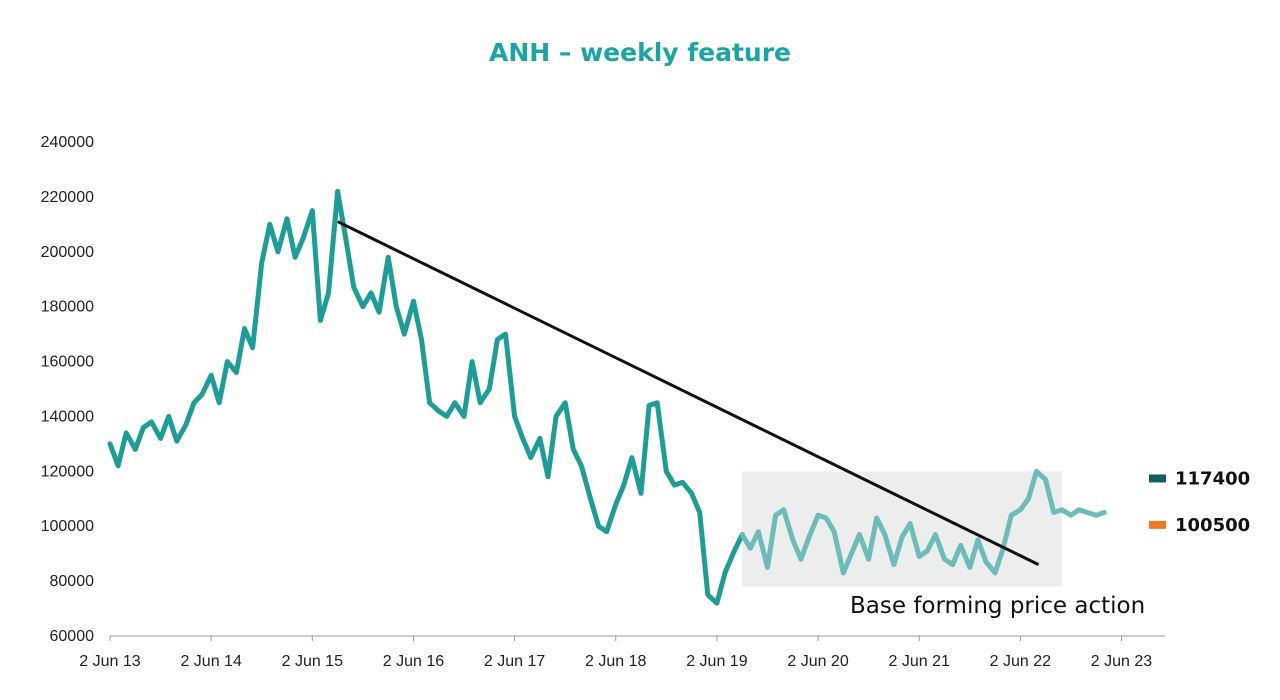  What do you see at coordinates (67, 142) in the screenshot?
I see `y-tick-label: 240000` at bounding box center [67, 142].